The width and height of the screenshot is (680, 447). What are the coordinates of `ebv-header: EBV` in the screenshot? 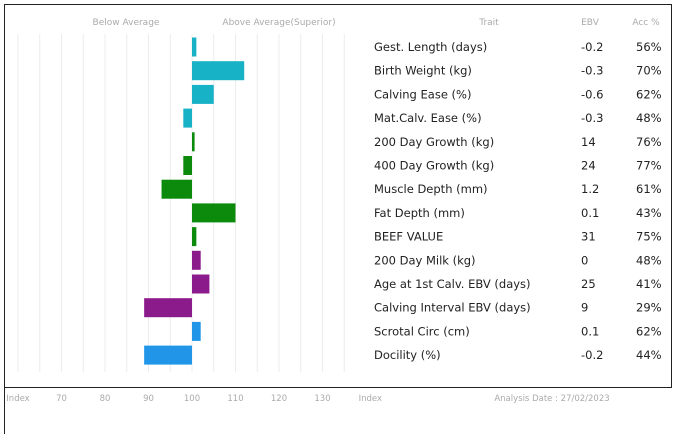 It's located at (590, 23).